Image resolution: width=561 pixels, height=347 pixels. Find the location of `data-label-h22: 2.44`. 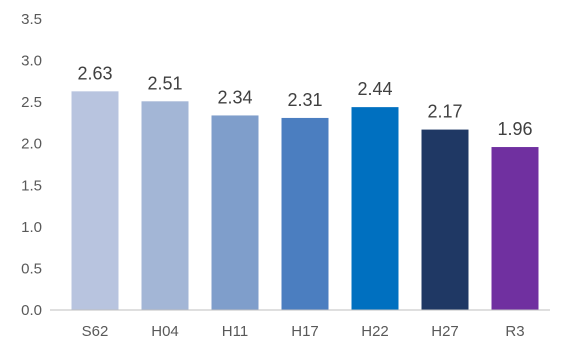

data-label-h22: 2.44 is located at coordinates (374, 89).